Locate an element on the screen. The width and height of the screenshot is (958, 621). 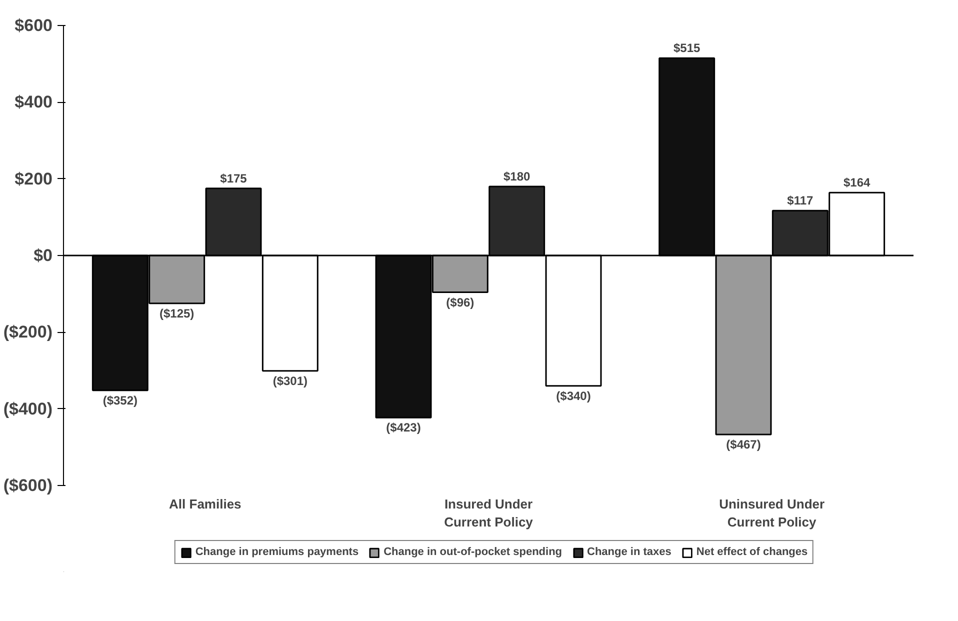
data-label: $515 is located at coordinates (687, 48).